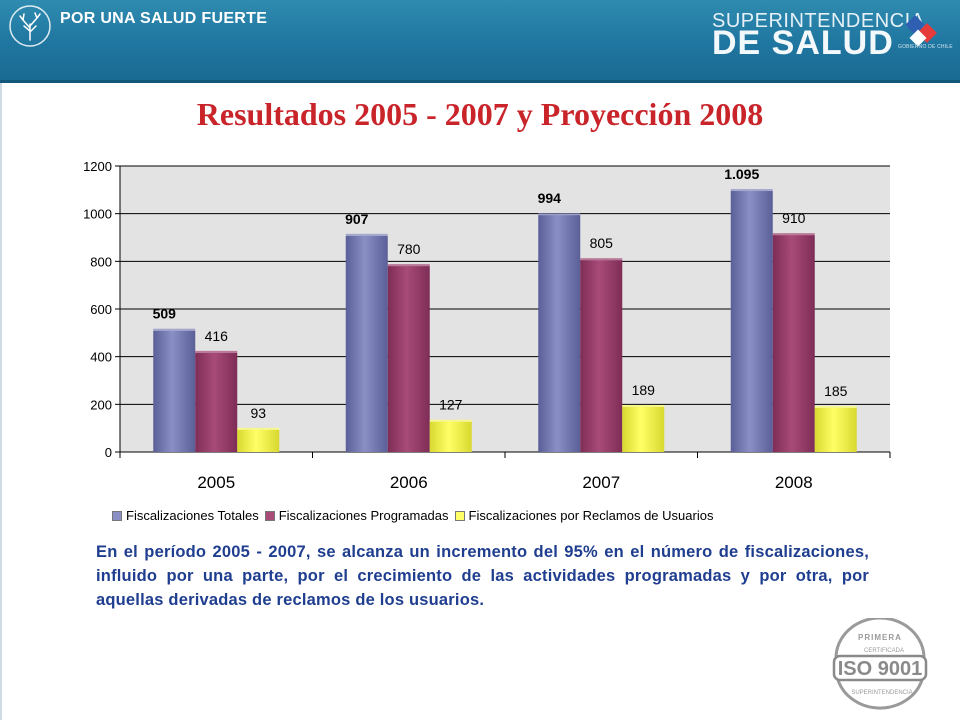 Image resolution: width=960 pixels, height=720 pixels. I want to click on y-tick-label: 200, so click(101, 404).